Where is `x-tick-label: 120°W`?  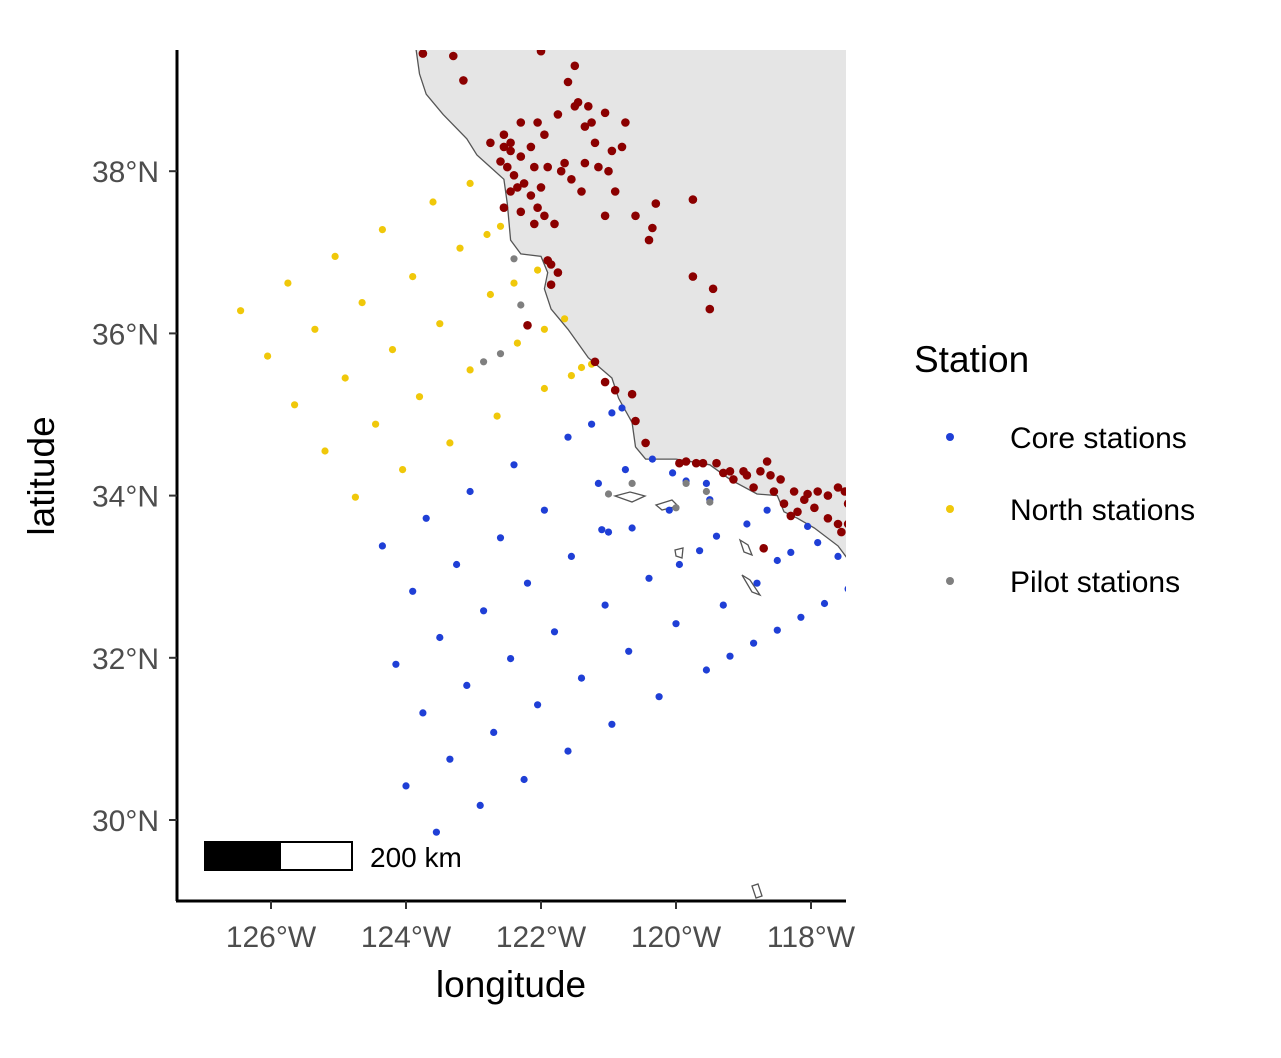
x-tick-label: 120°W is located at coordinates (676, 937).